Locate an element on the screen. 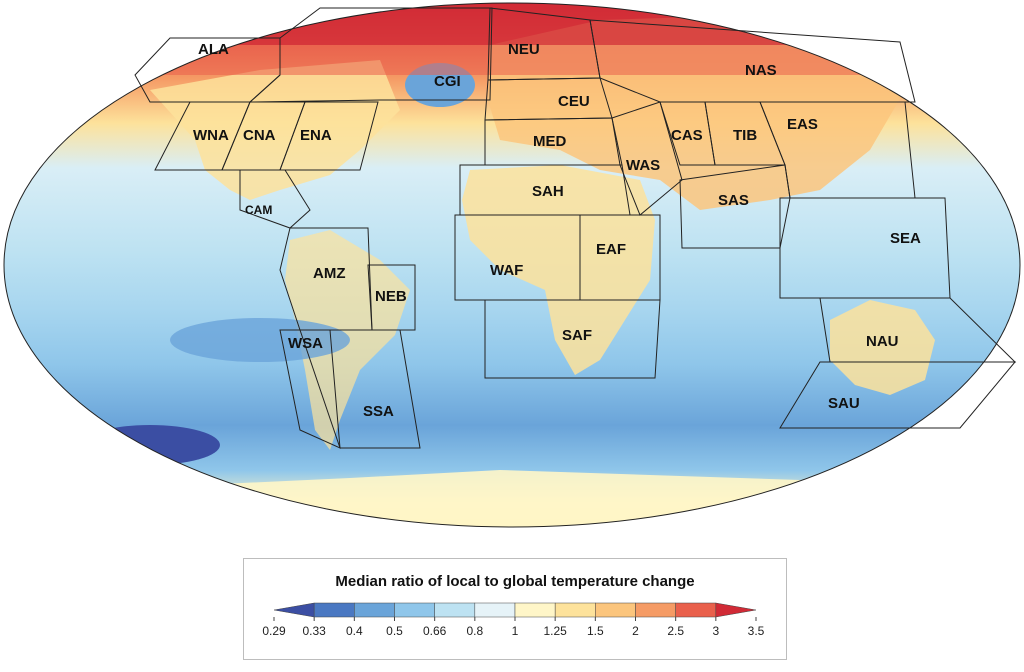 This screenshot has height=672, width=1024. region-label-ala: ALA is located at coordinates (213, 49).